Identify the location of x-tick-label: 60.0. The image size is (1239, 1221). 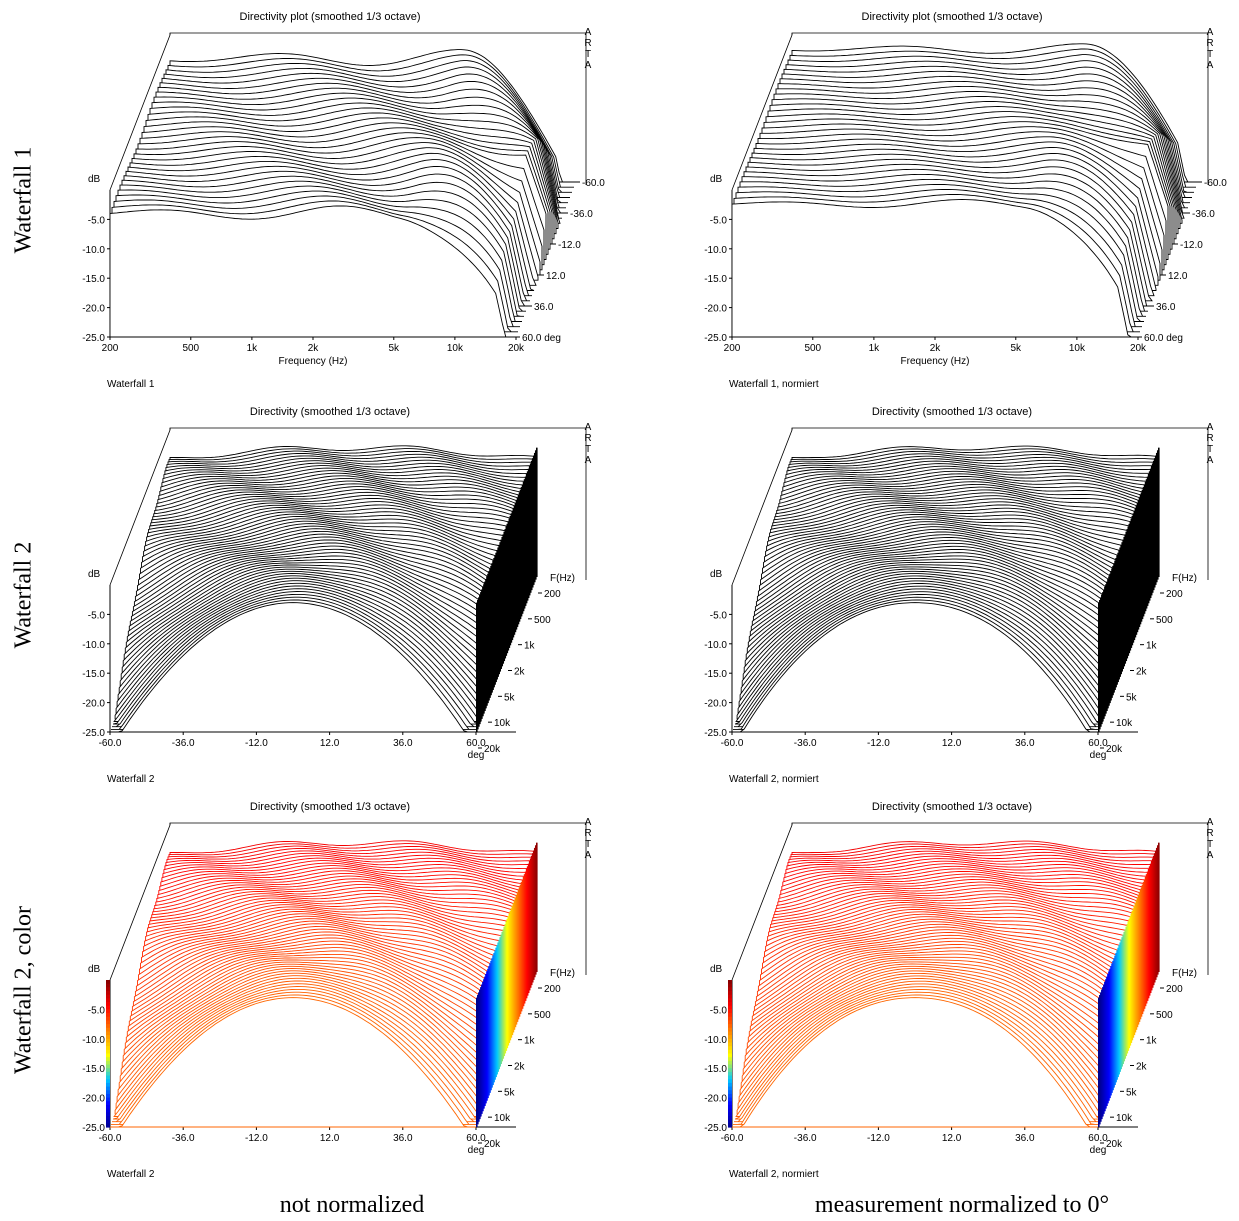
(1098, 1138).